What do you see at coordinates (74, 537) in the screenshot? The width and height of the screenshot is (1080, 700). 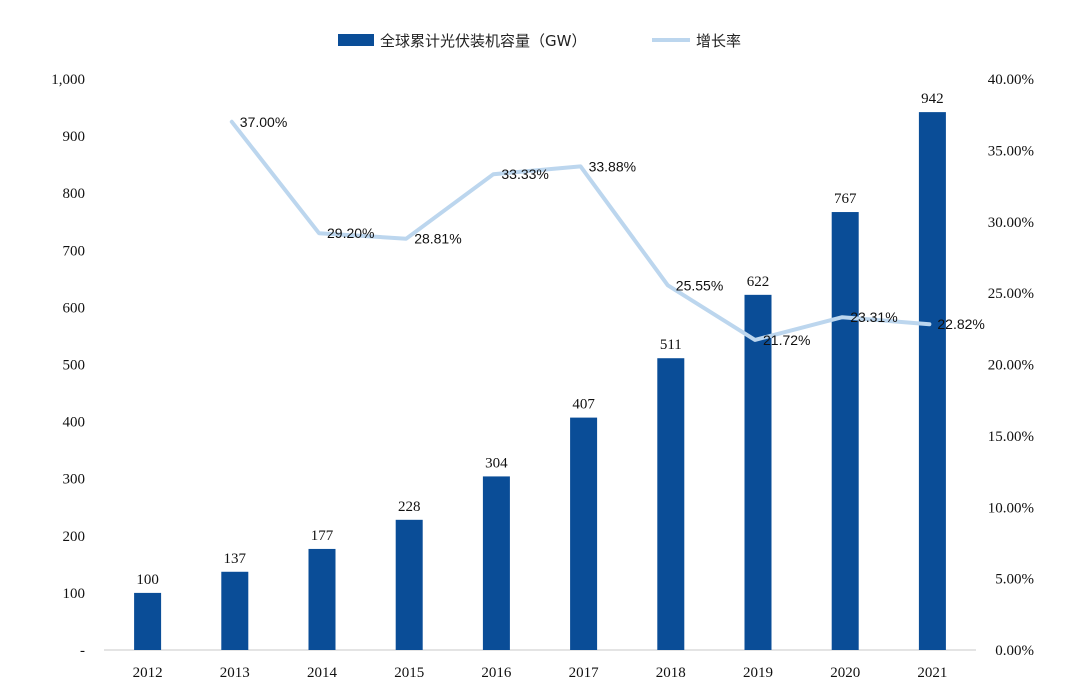 I see `y-left-tick-label: 200` at bounding box center [74, 537].